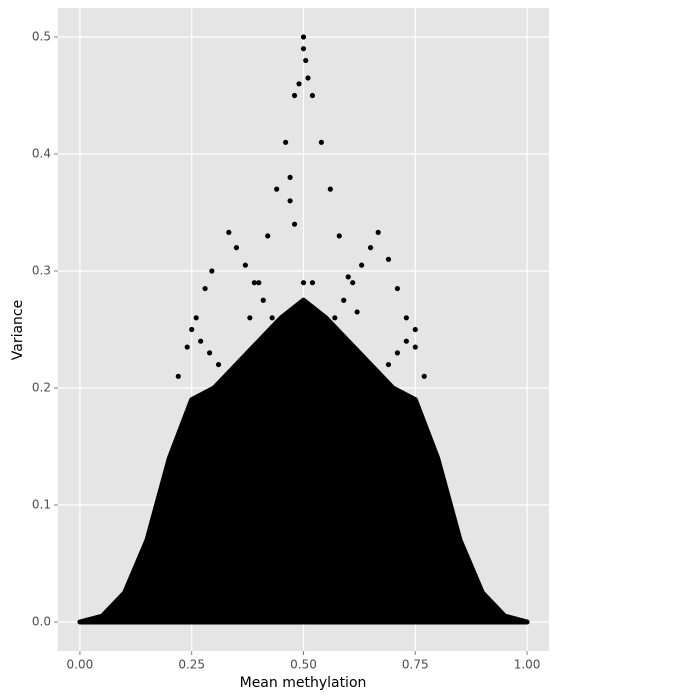 The image size is (700, 700). What do you see at coordinates (527, 665) in the screenshot?
I see `x-tick-label: 1.00` at bounding box center [527, 665].